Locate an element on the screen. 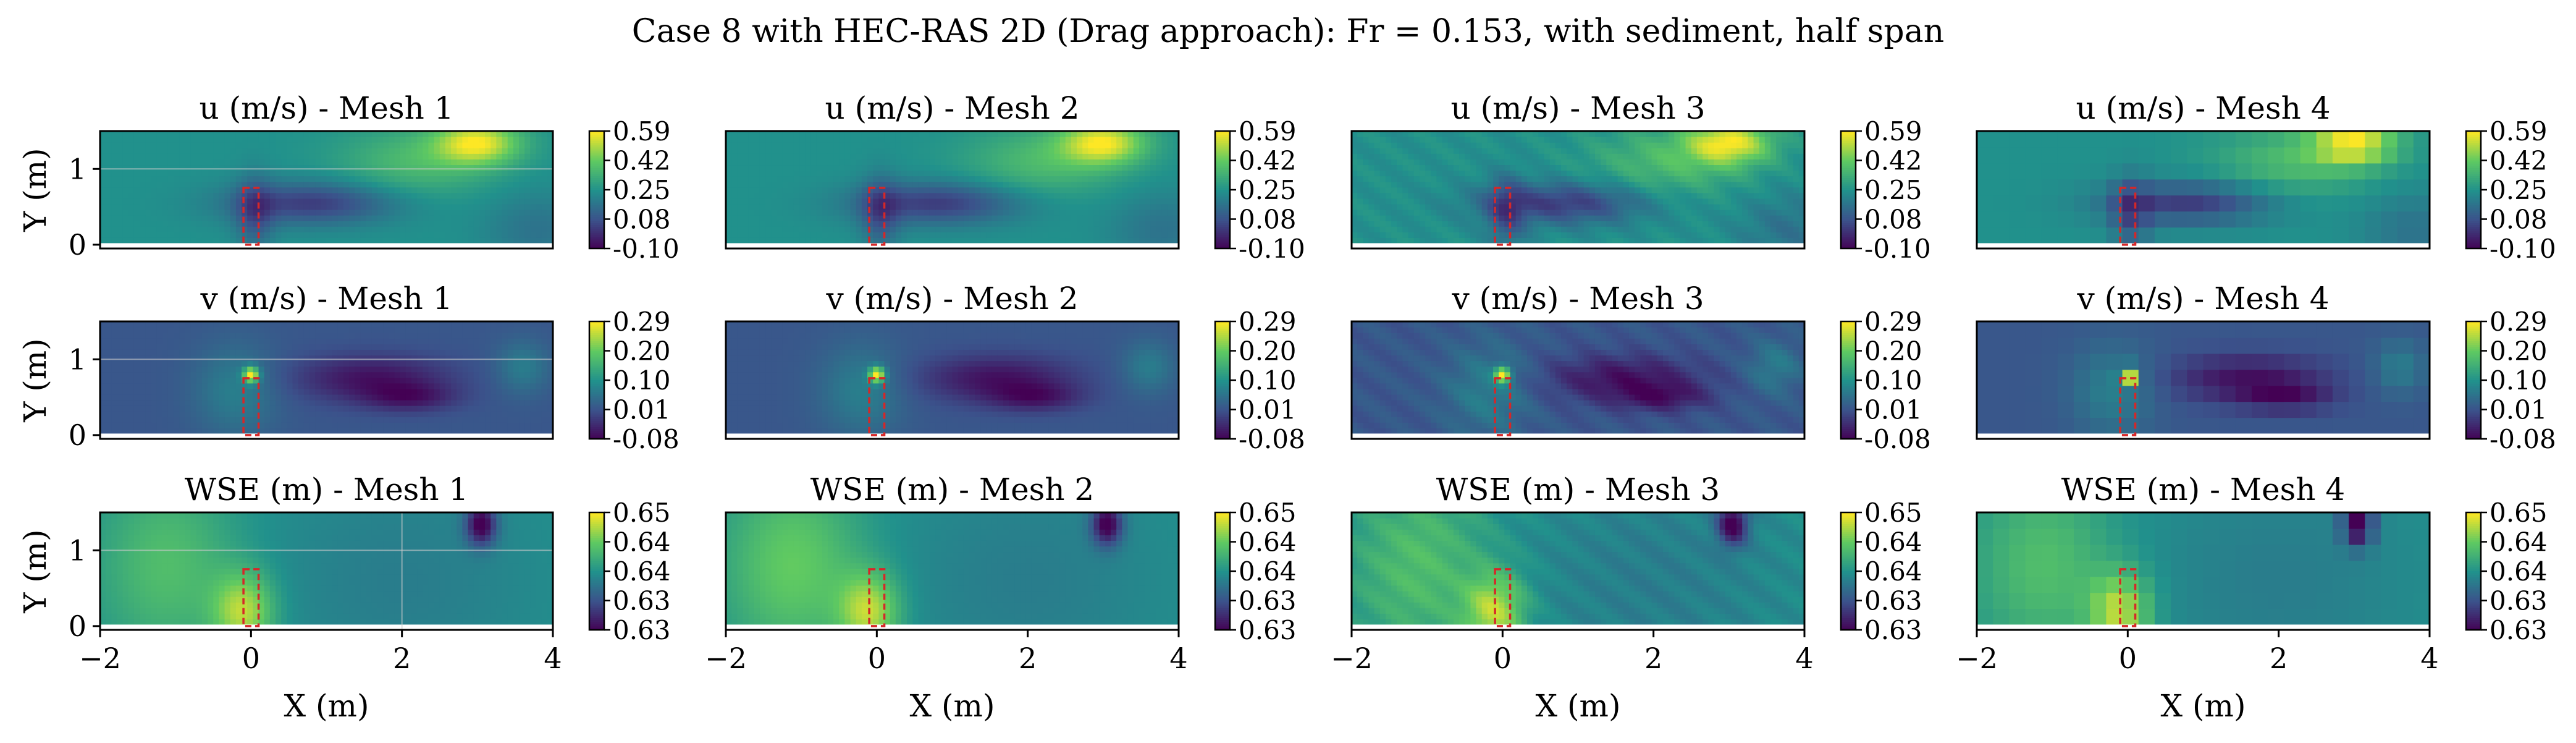  panel-title: v (m/s) - Mesh 2 is located at coordinates (952, 298).